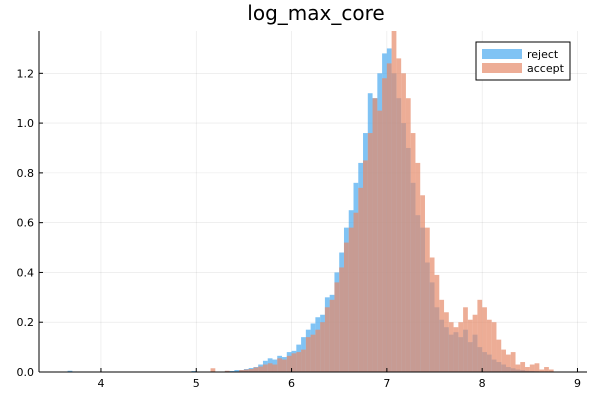  What do you see at coordinates (26, 173) in the screenshot?
I see `y-tick-label: 0.8` at bounding box center [26, 173].